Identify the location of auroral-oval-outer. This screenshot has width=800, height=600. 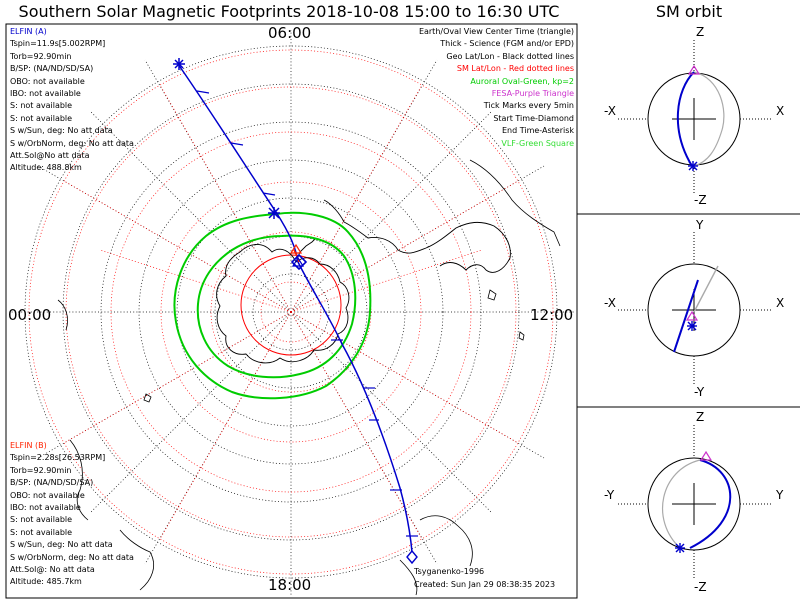
(272, 305).